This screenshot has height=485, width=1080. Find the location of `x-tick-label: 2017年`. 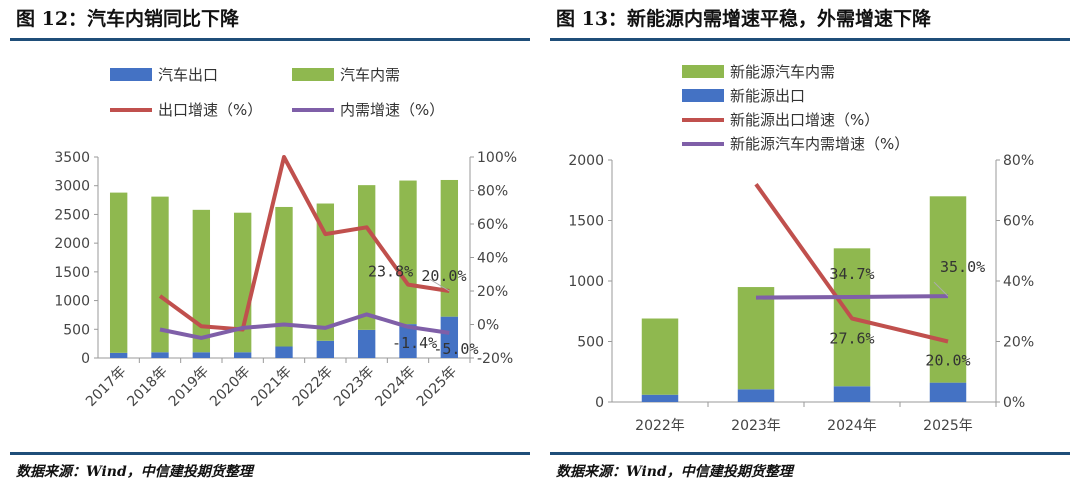

x-tick-label: 2017年 is located at coordinates (106, 387).